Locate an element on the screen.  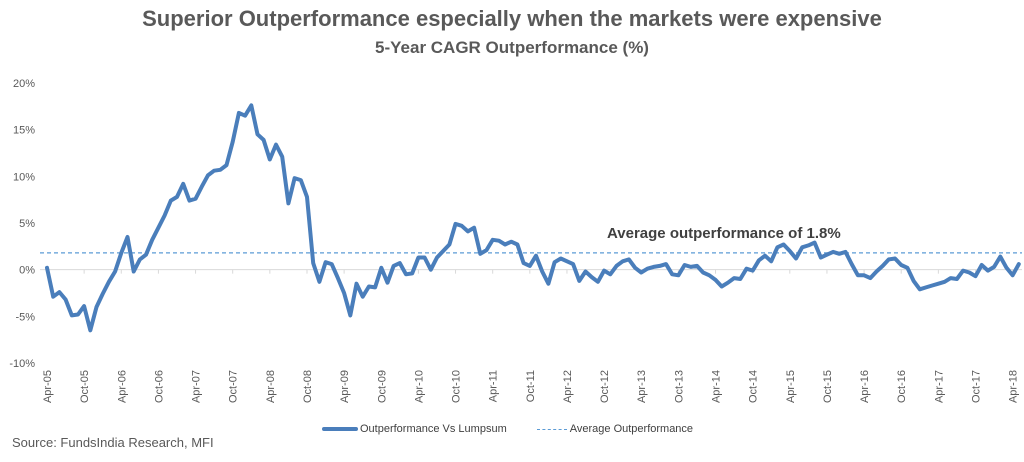
x-tick-label: Apr-12 is located at coordinates (568, 386).